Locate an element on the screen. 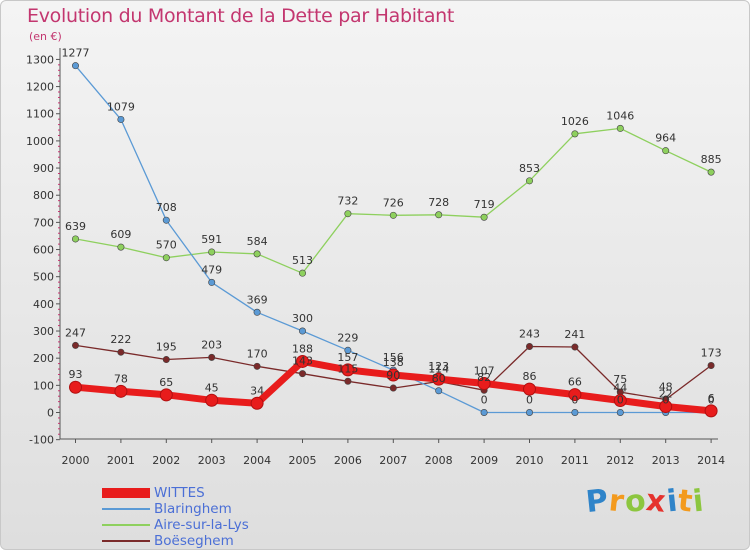  y-tick-label: 1100 is located at coordinates (40, 114).